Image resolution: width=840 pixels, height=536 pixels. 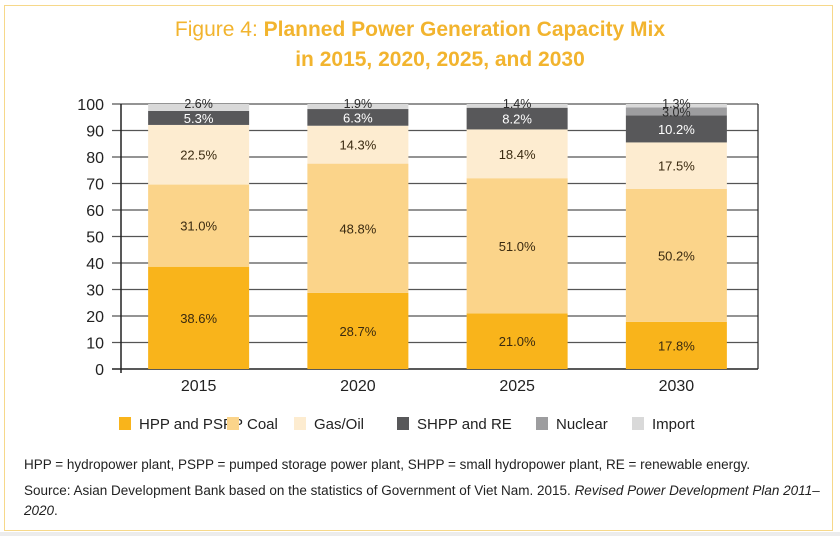 I want to click on y-tick-label: 30, so click(x=95, y=291).